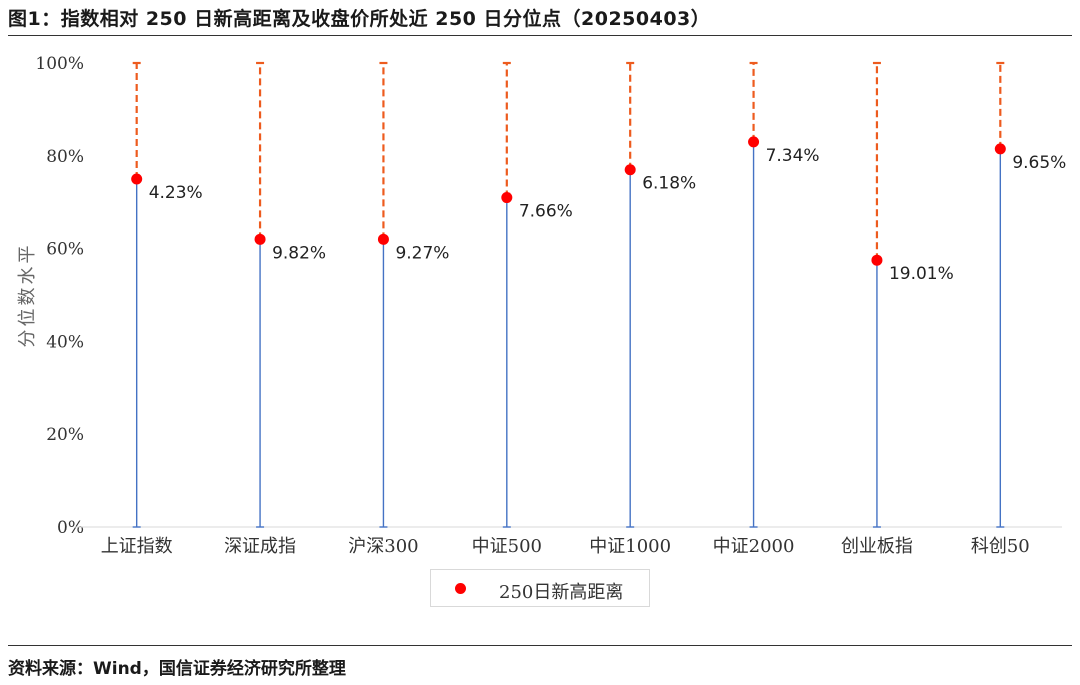 Image resolution: width=1080 pixels, height=685 pixels. What do you see at coordinates (422, 253) in the screenshot?
I see `data-label: 9.27%` at bounding box center [422, 253].